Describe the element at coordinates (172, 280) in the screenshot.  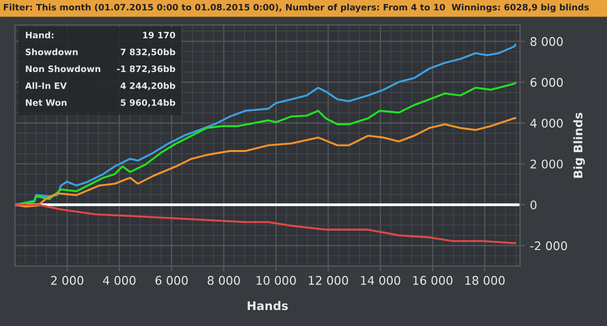
I see `x-tick-label: 6 000` at that location.